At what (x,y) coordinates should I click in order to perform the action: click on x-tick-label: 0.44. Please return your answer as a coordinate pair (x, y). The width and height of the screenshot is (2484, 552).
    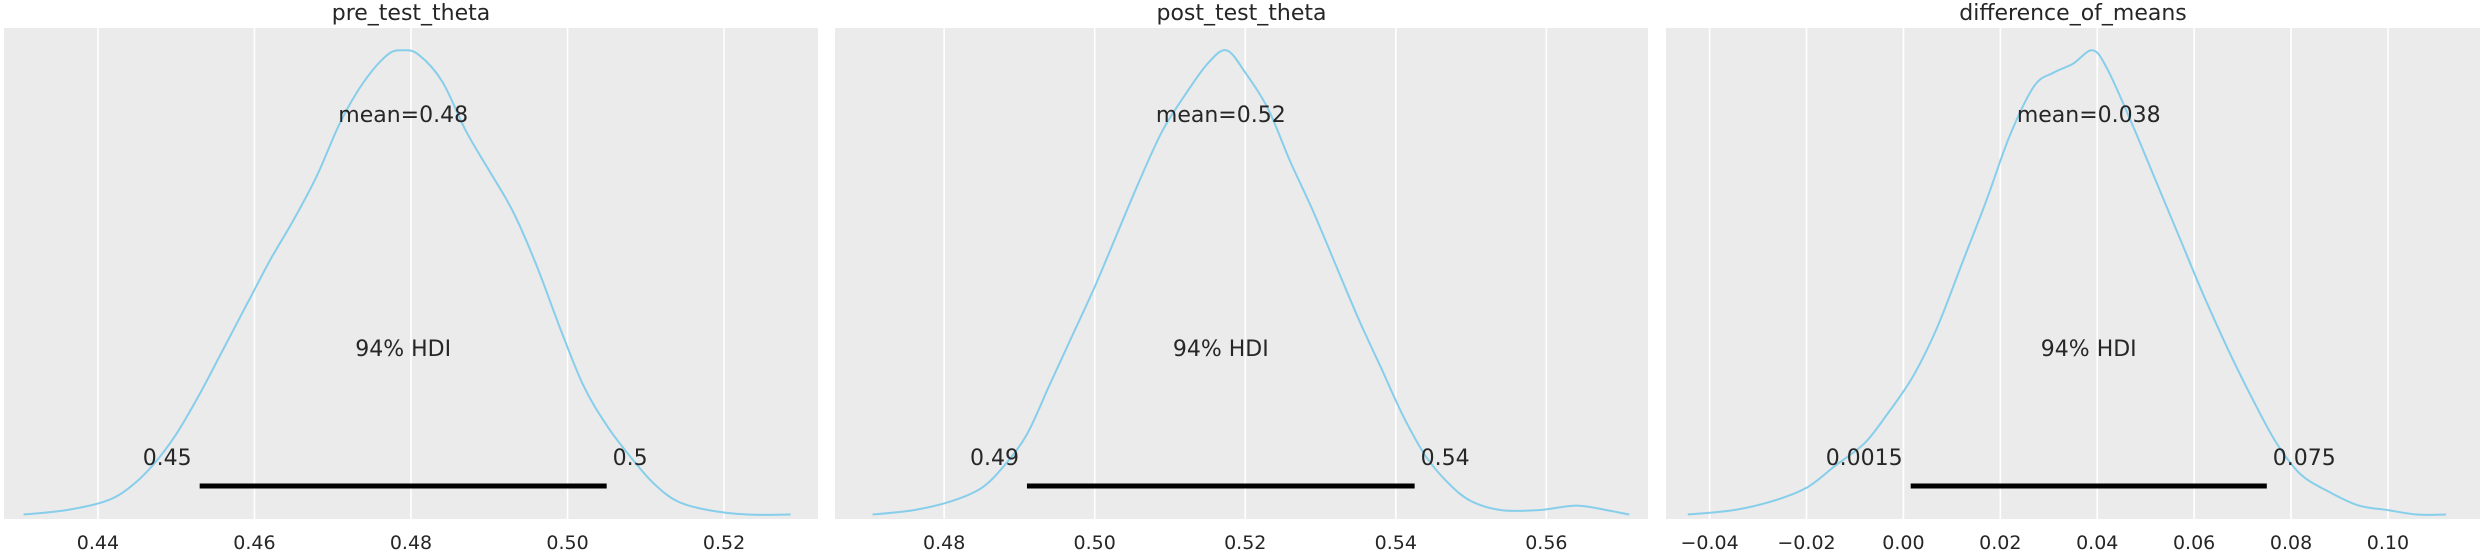
    Looking at the image, I should click on (98, 542).